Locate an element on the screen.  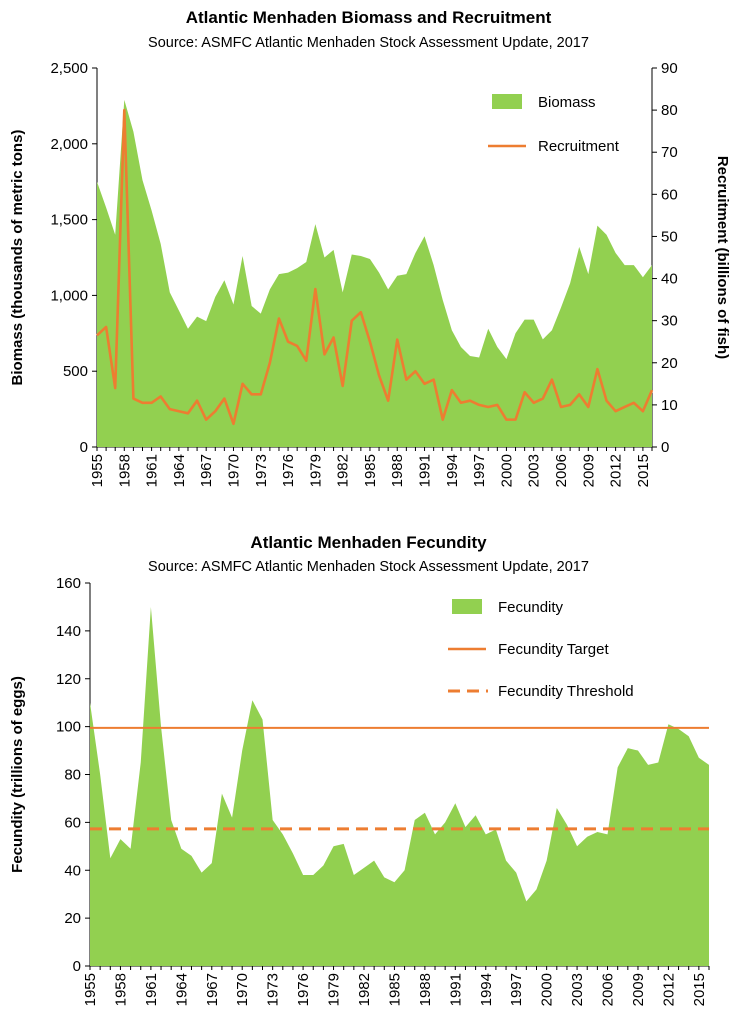
y2-tick-label: 0 is located at coordinates (665, 447).